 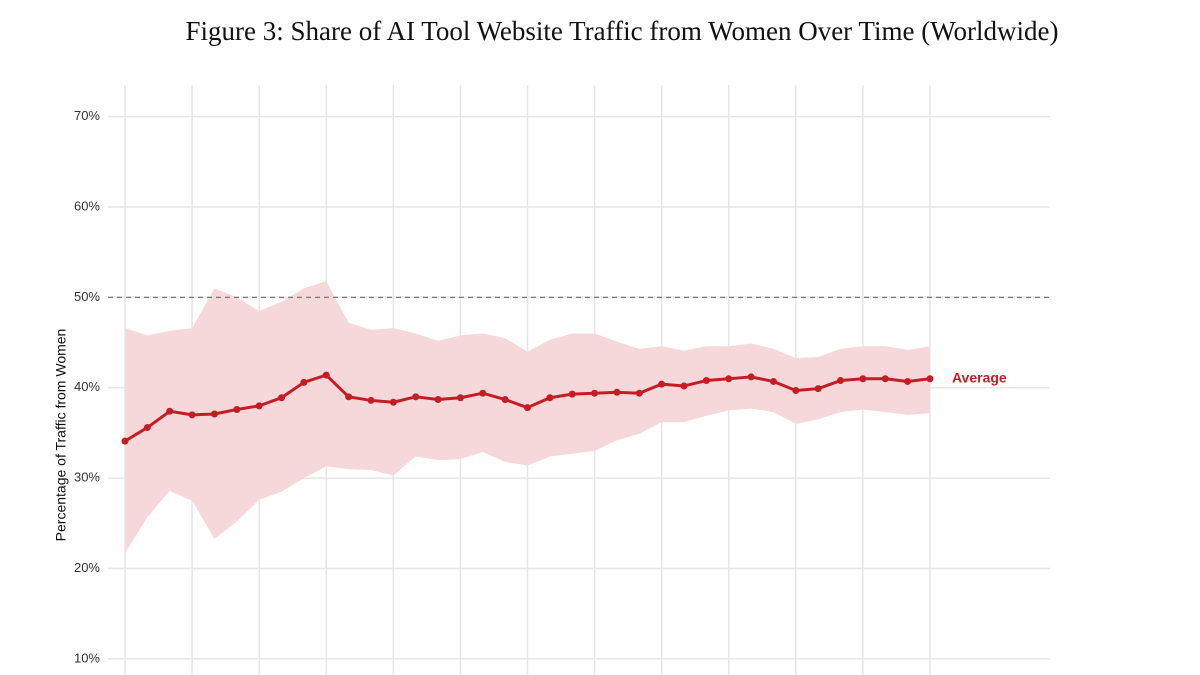 I want to click on y-tick-label: 70%, so click(x=87, y=115).